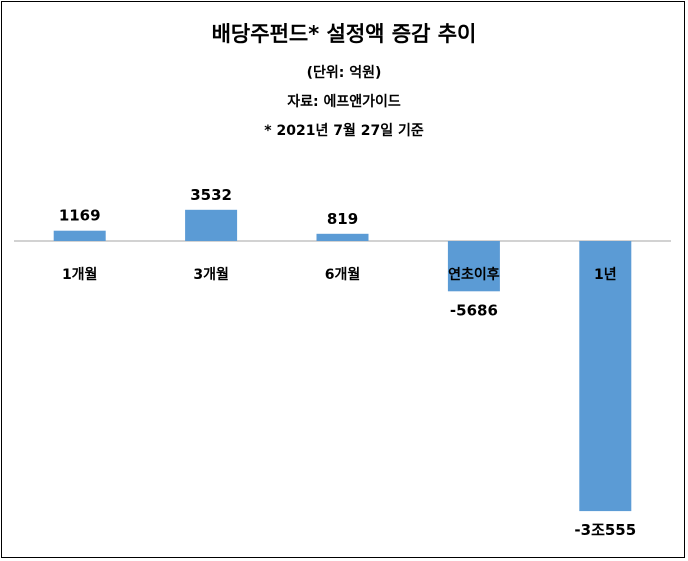 The height and width of the screenshot is (561, 688). Describe the element at coordinates (211, 225) in the screenshot. I see `bar-3개월` at that location.